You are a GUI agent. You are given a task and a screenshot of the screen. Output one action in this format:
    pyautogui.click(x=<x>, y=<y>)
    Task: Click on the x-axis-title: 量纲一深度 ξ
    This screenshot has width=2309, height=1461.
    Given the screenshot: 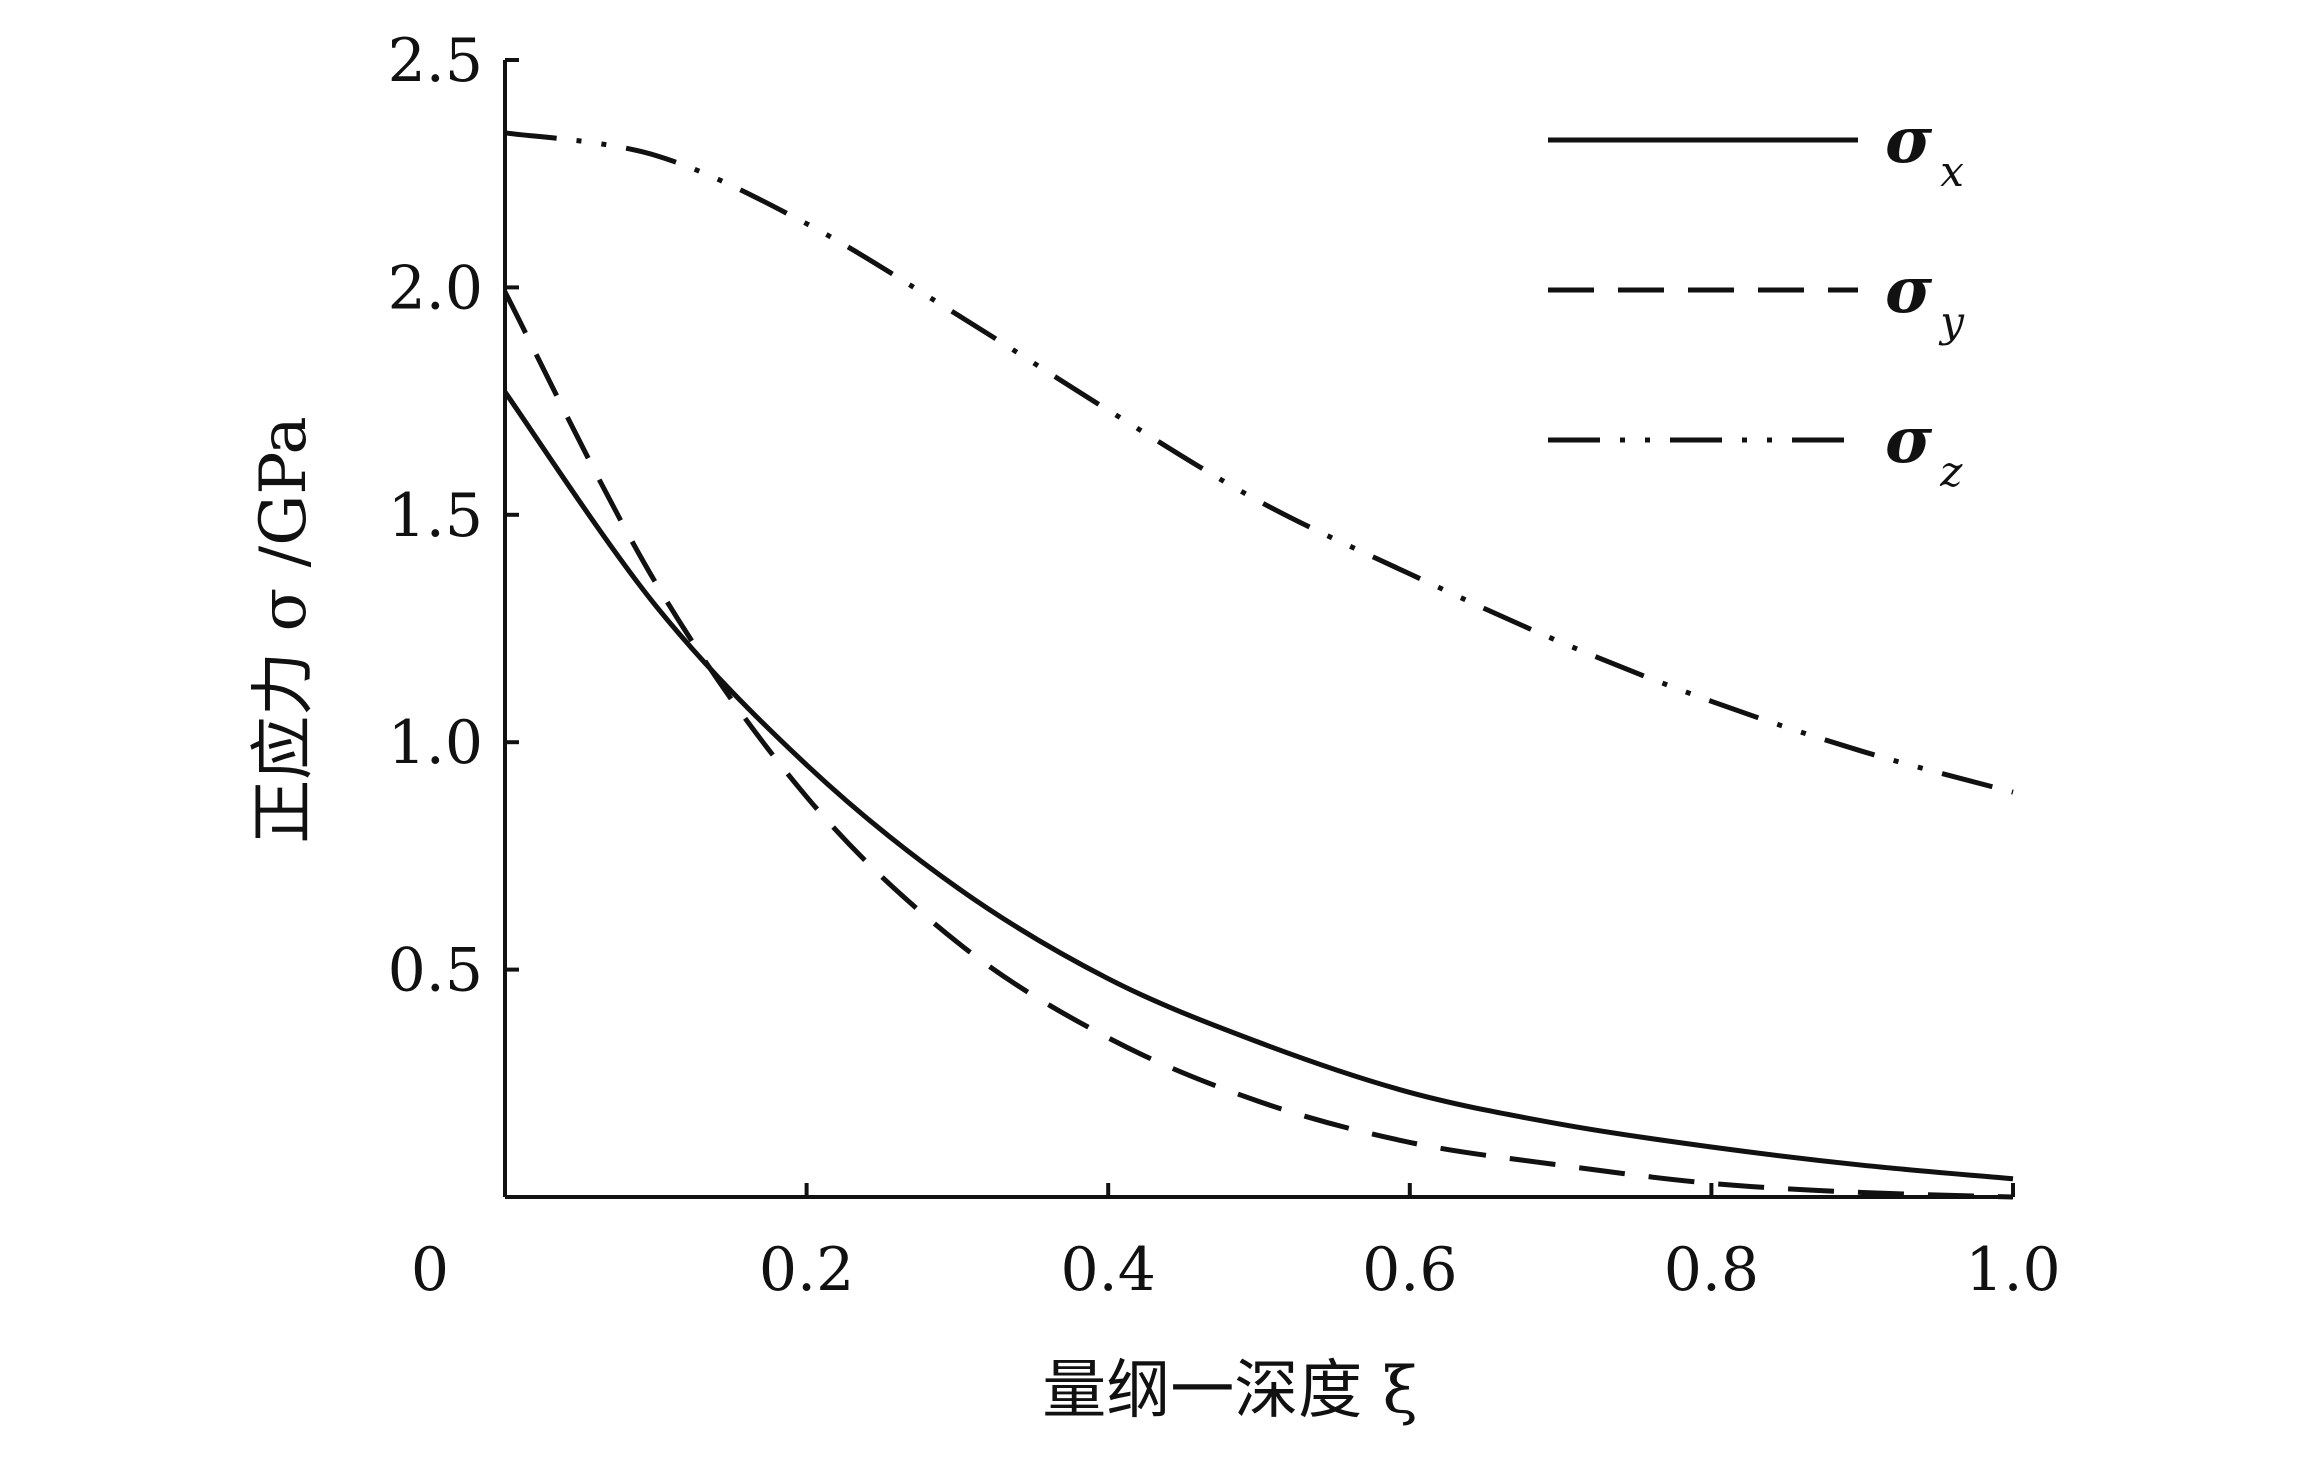 What is the action you would take?
    pyautogui.click(x=1230, y=1391)
    